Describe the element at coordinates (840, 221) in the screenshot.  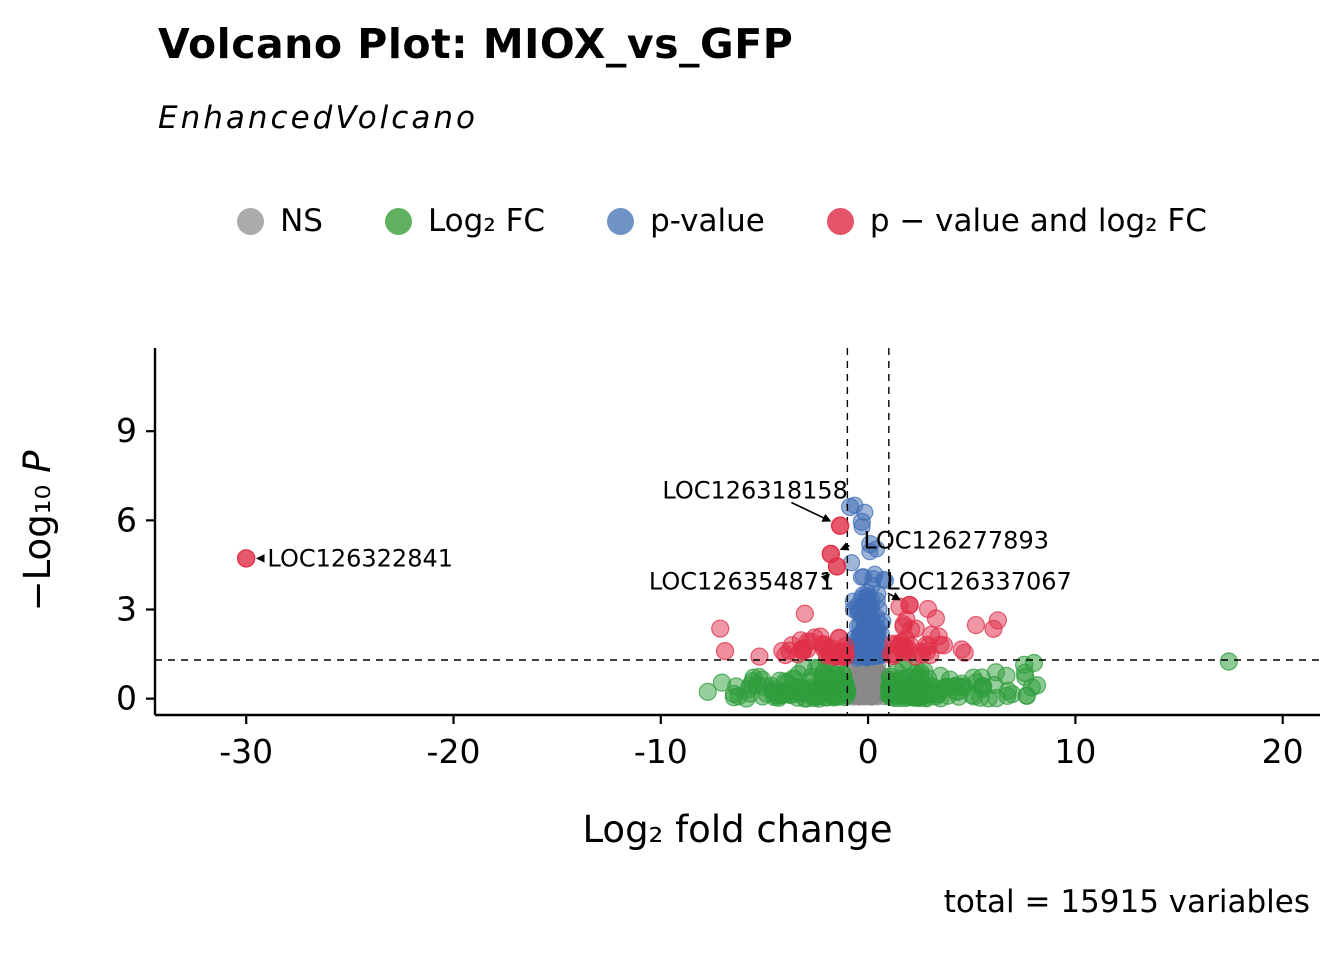
I see `legend-key-dot-pvalue-and-log2fc` at that location.